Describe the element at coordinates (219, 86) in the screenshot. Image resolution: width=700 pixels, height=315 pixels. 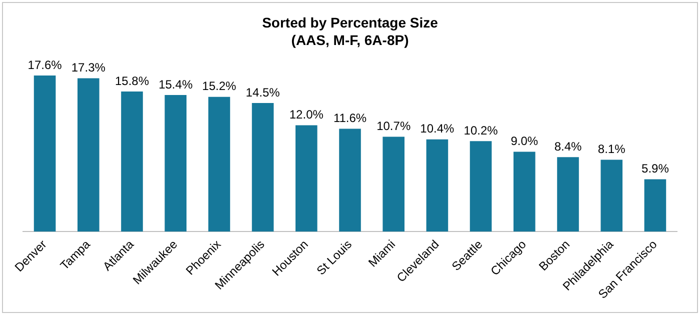
I see `data-label: 15.2%` at that location.